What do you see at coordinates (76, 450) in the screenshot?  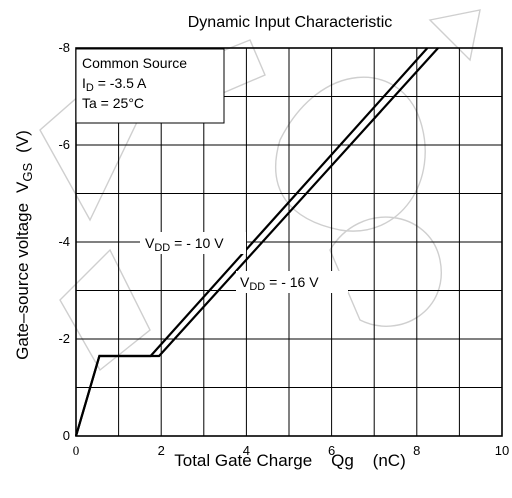 I see `x-tick-label: 0` at bounding box center [76, 450].